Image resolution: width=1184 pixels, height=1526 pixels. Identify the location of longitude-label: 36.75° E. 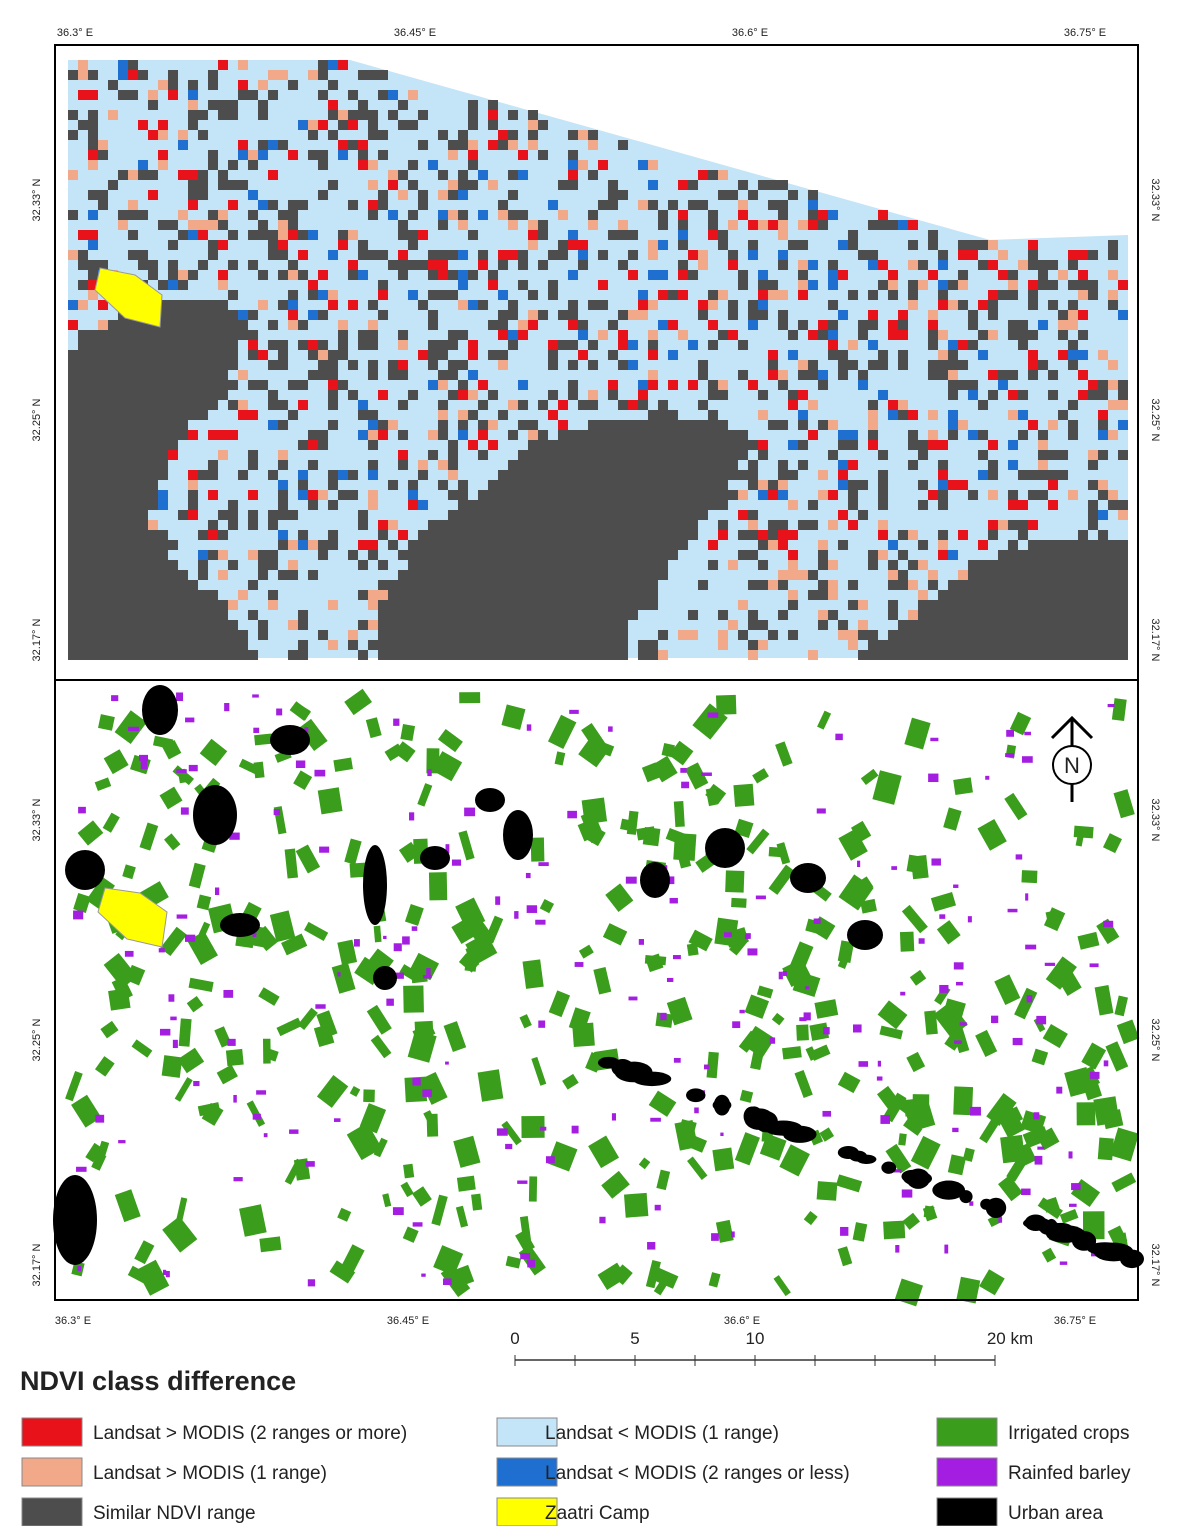
(1085, 33).